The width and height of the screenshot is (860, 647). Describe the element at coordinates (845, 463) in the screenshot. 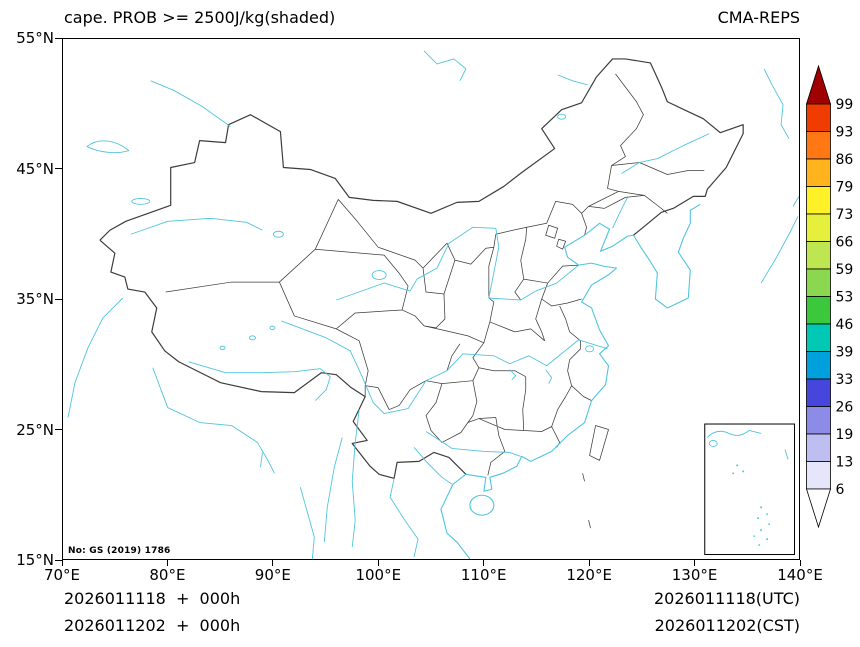

I see `colorbar-tick-label: 13` at that location.